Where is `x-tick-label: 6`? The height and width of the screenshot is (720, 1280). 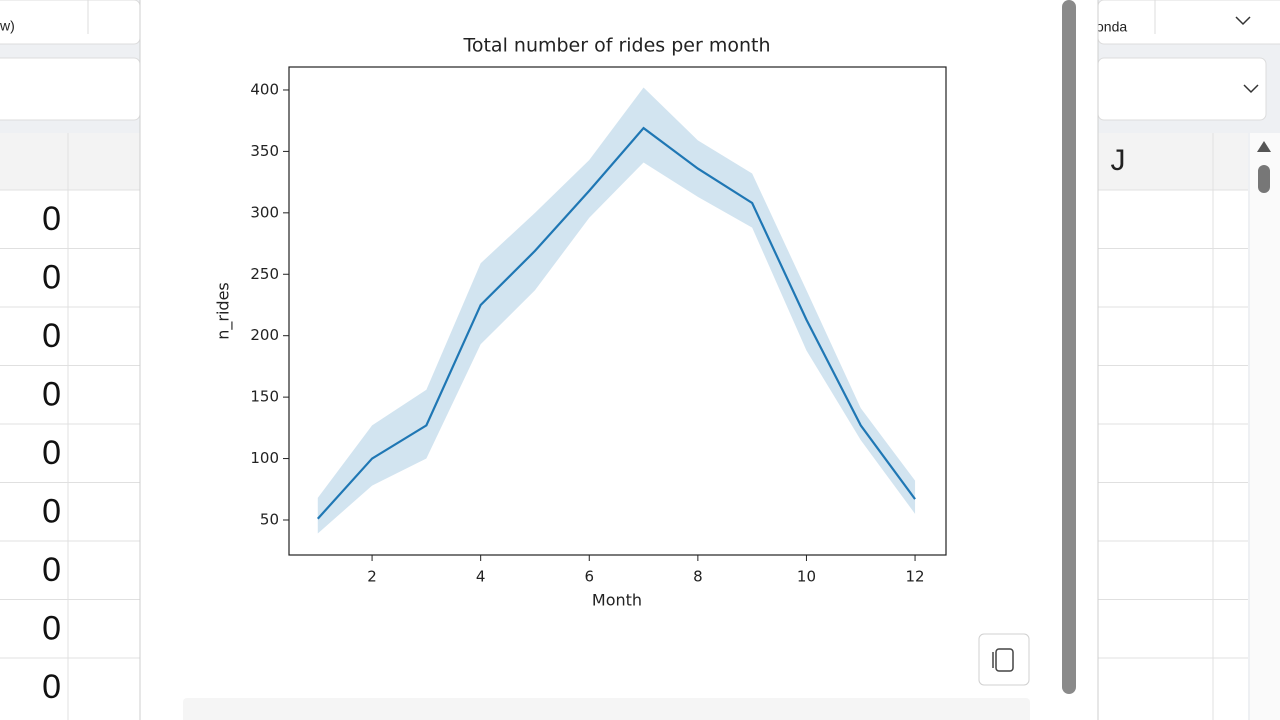 x-tick-label: 6 is located at coordinates (589, 577).